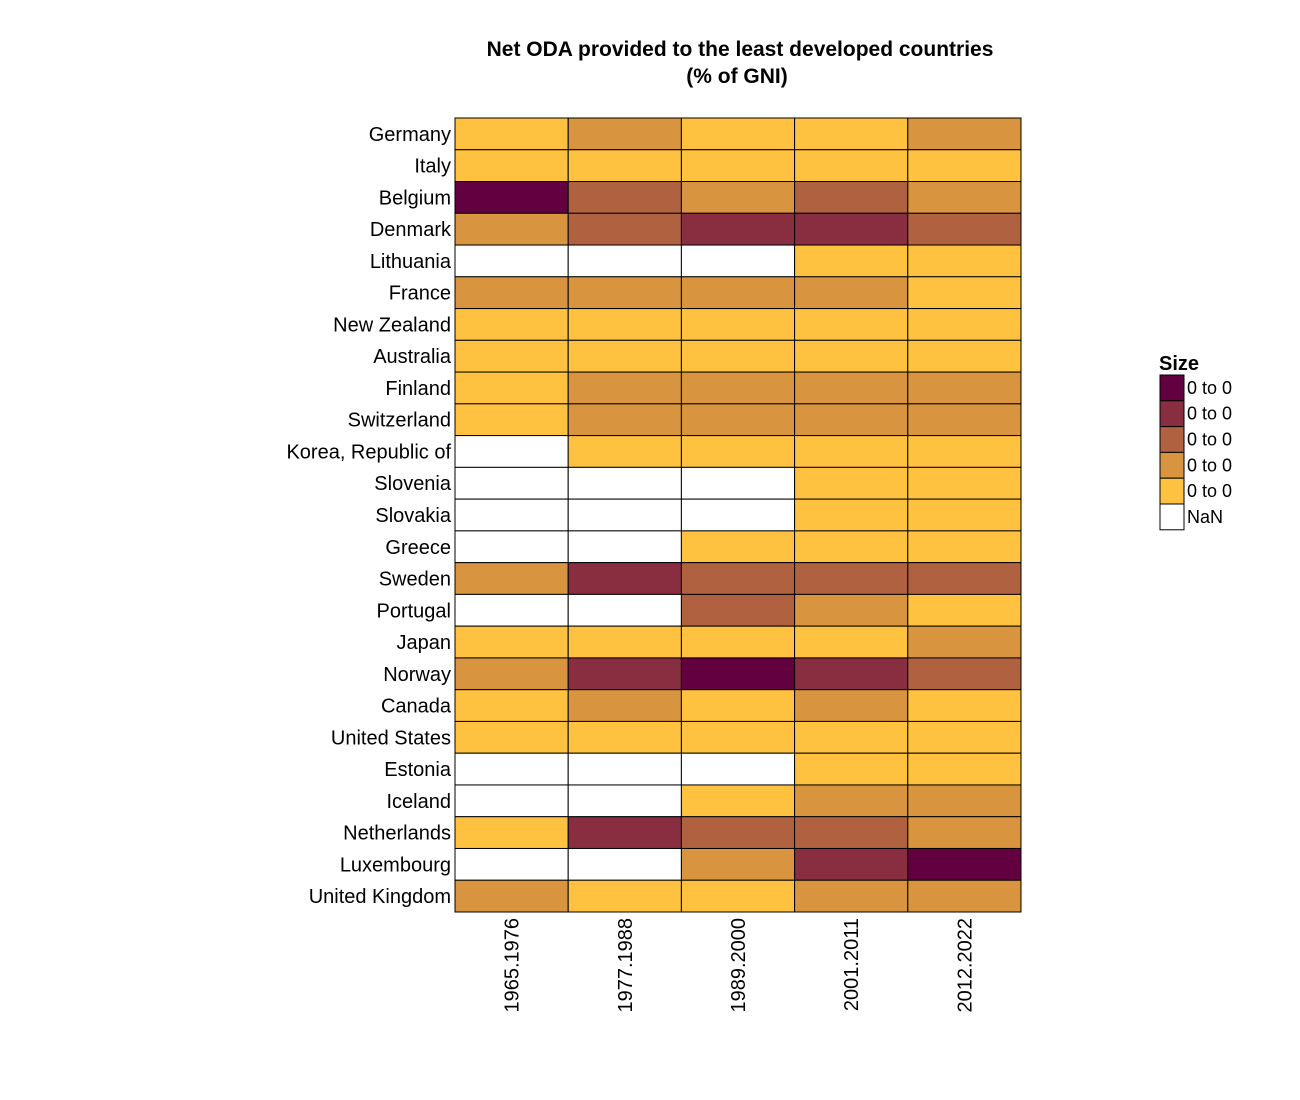  Describe the element at coordinates (1209, 440) in the screenshot. I see `legend-label-2: 0 to 0` at that location.